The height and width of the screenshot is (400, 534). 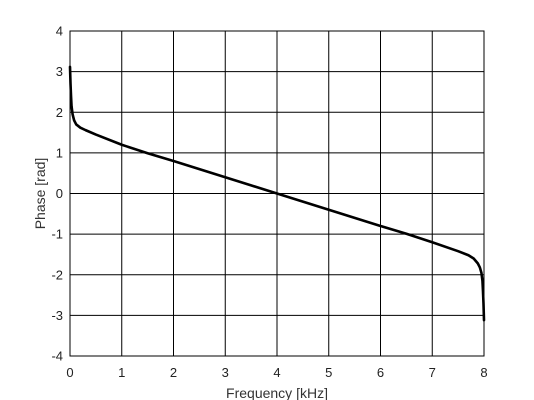 What do you see at coordinates (483, 372) in the screenshot?
I see `x-tick-label: 8` at bounding box center [483, 372].